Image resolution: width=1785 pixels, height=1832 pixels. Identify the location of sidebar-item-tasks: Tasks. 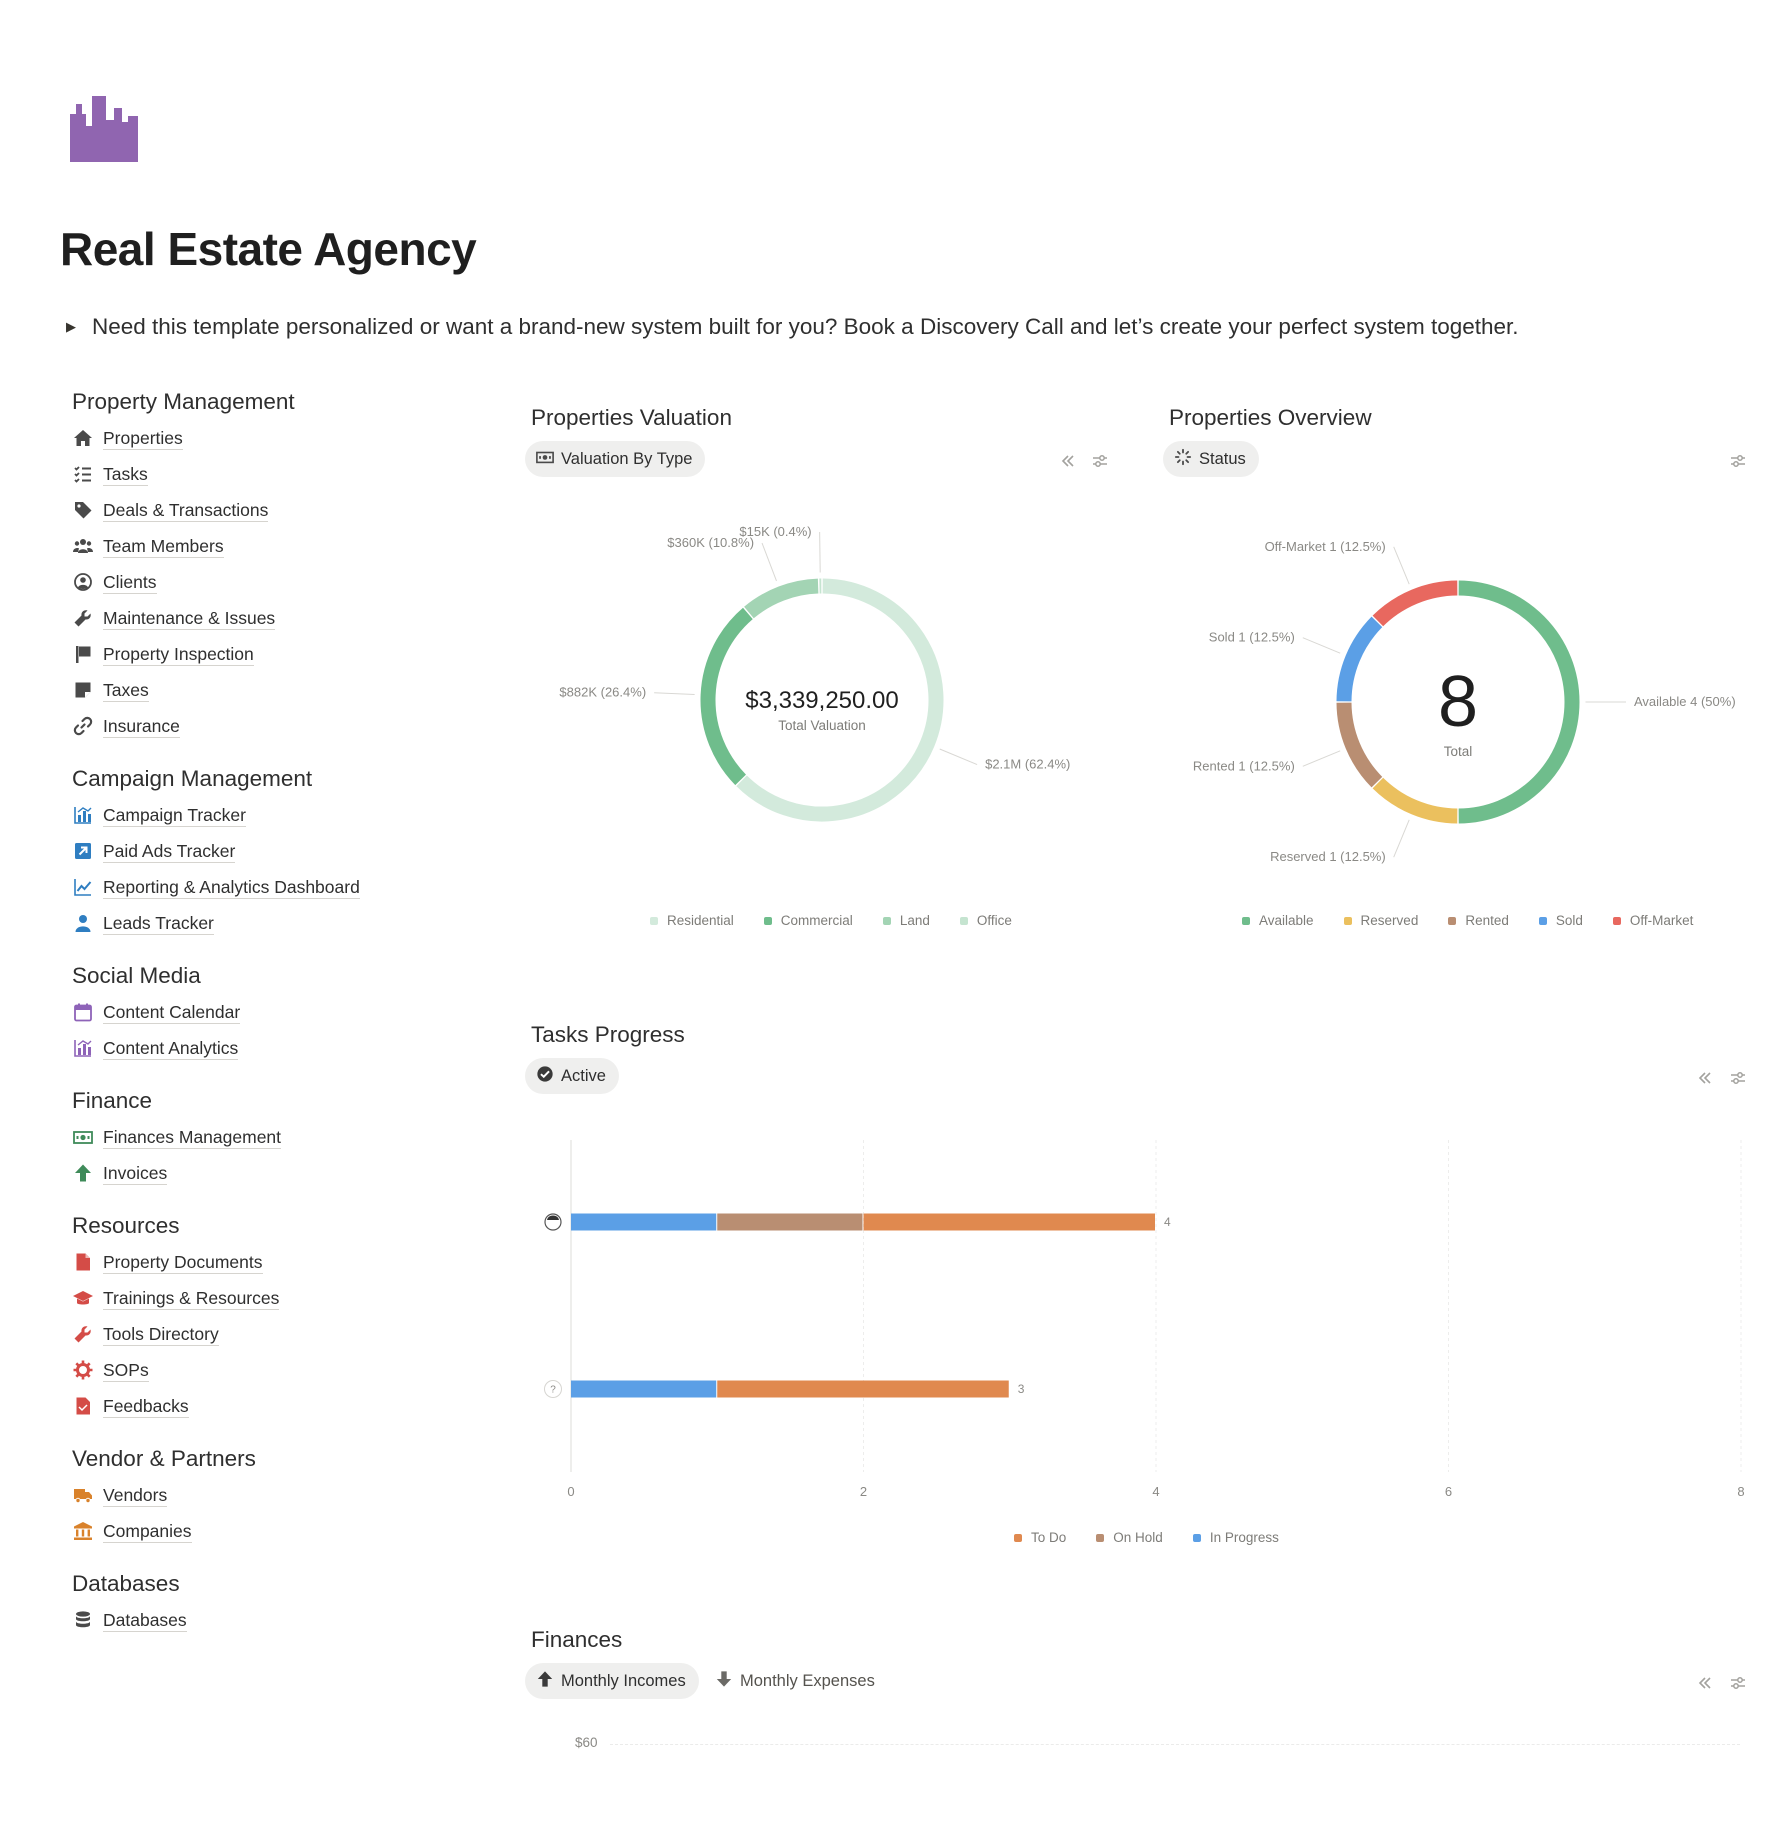
(282, 474).